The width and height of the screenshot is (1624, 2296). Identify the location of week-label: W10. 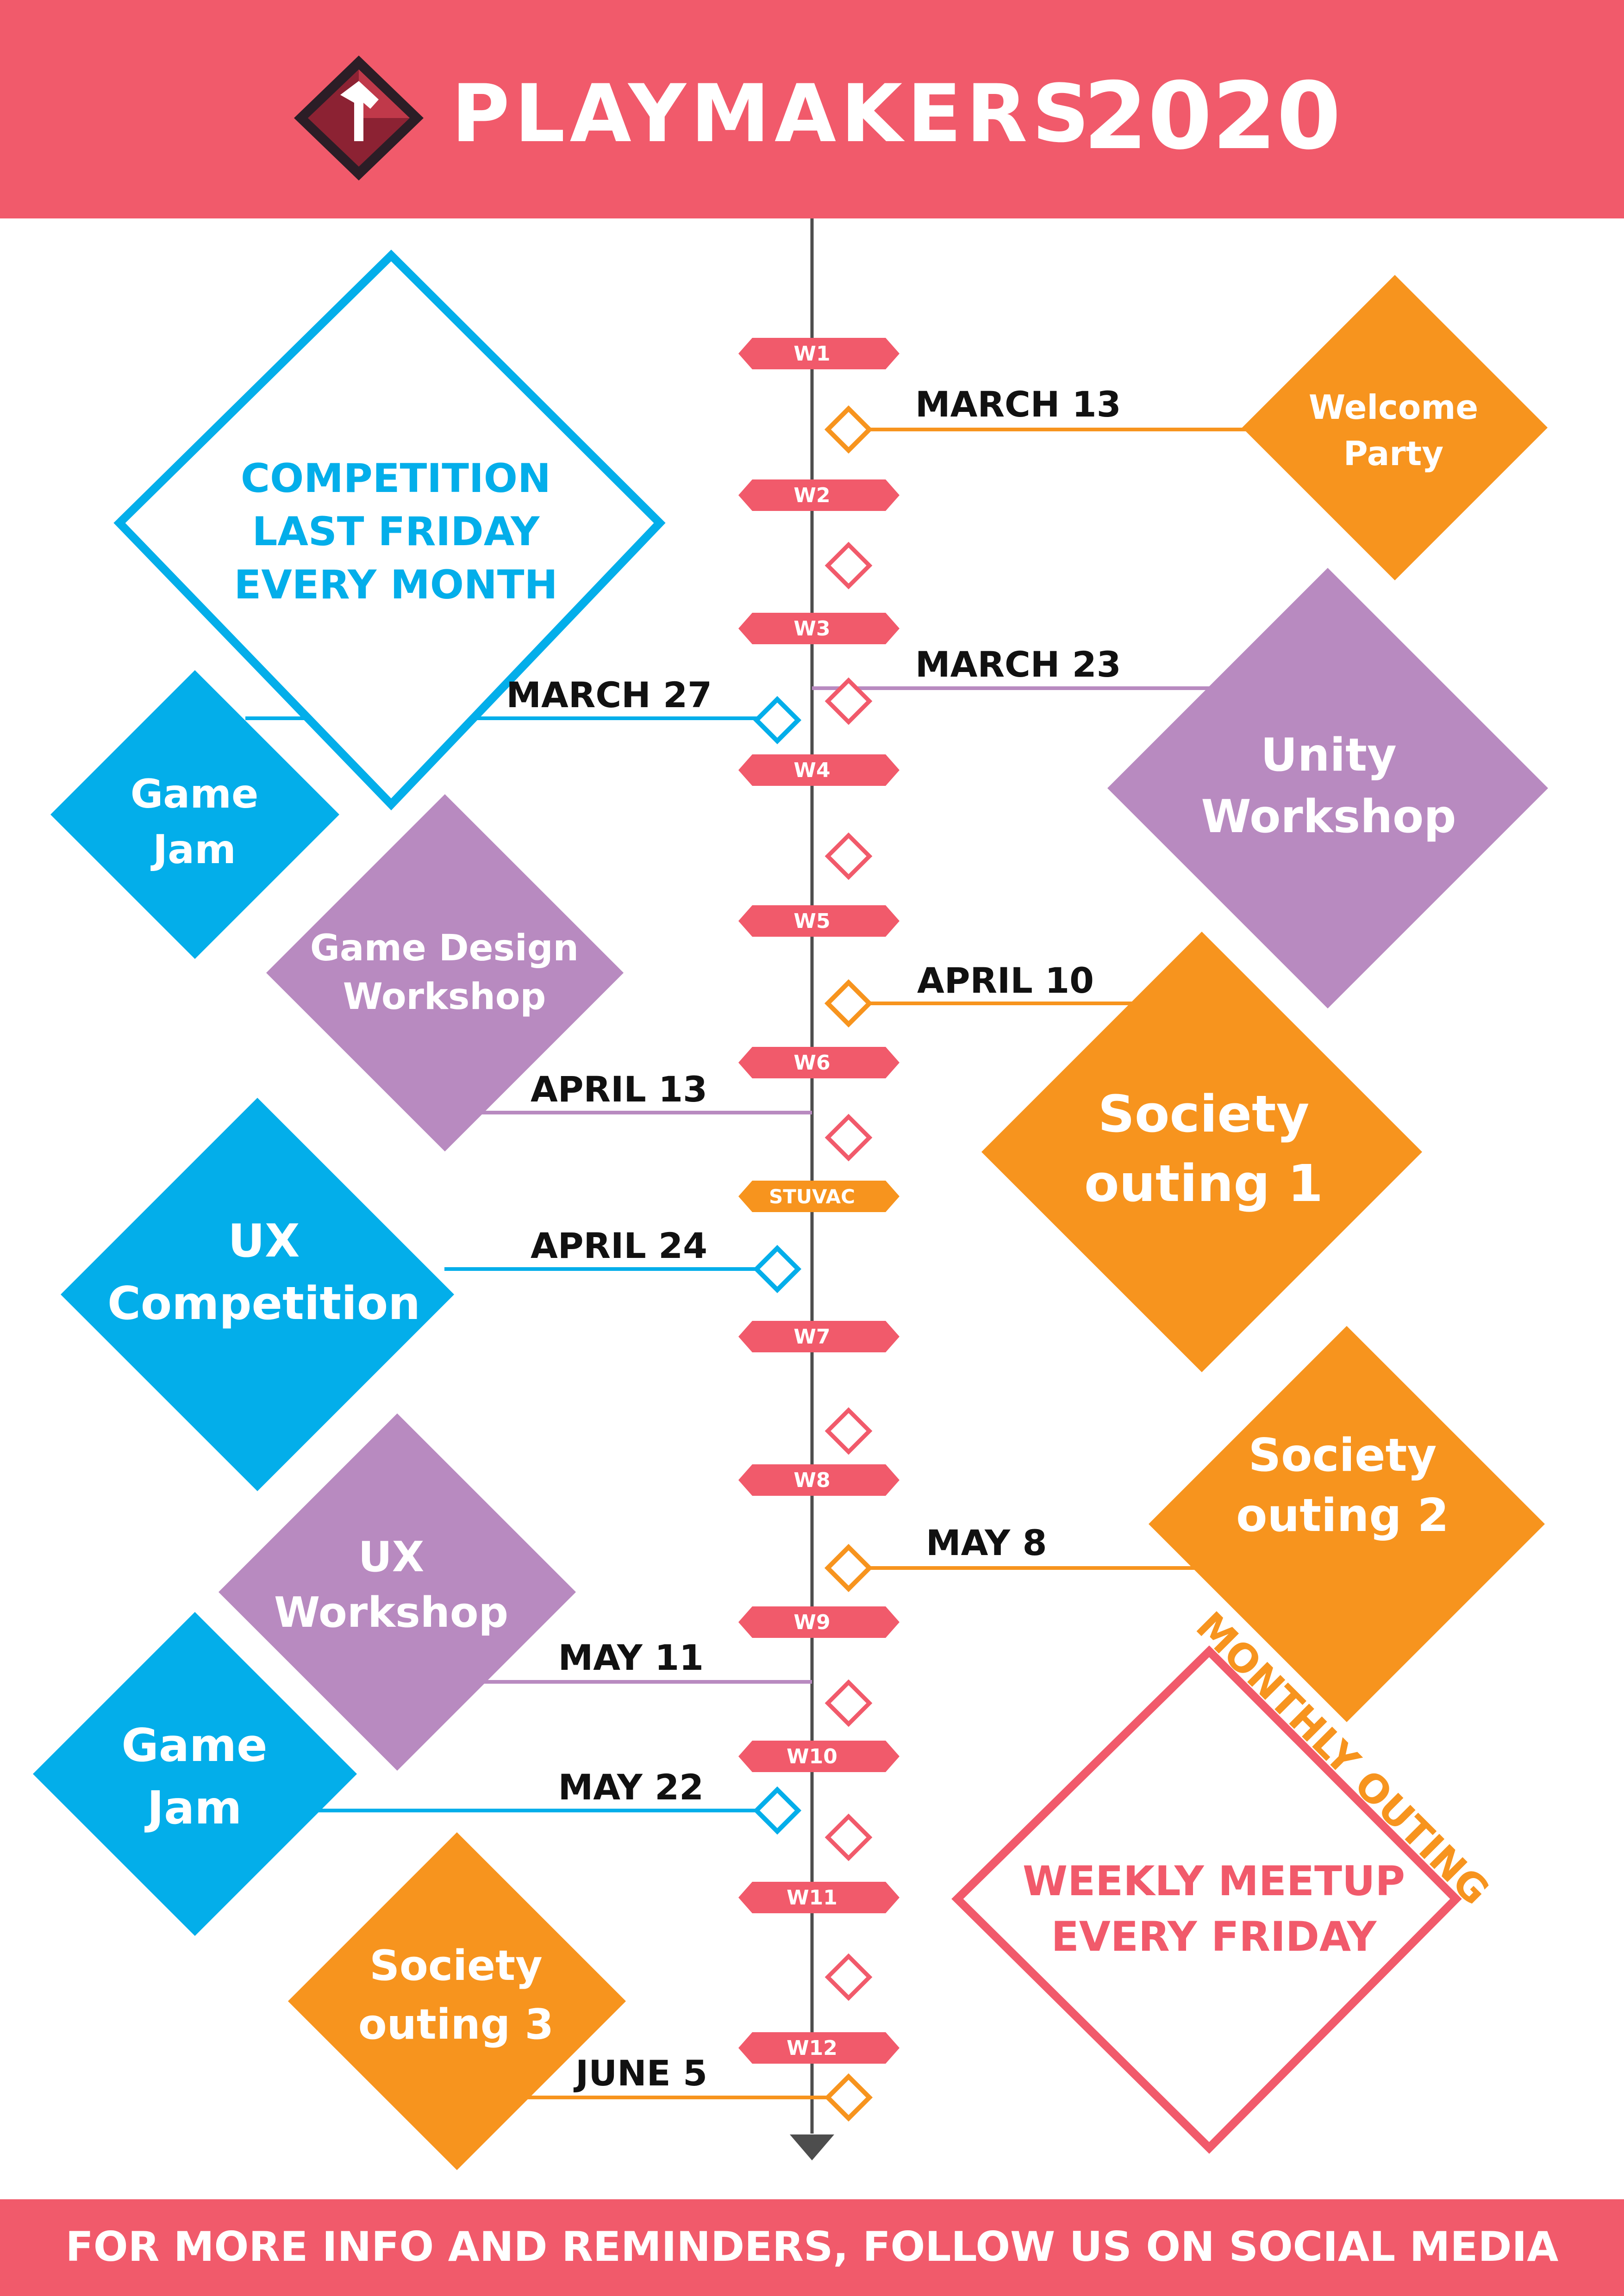
(812, 1756).